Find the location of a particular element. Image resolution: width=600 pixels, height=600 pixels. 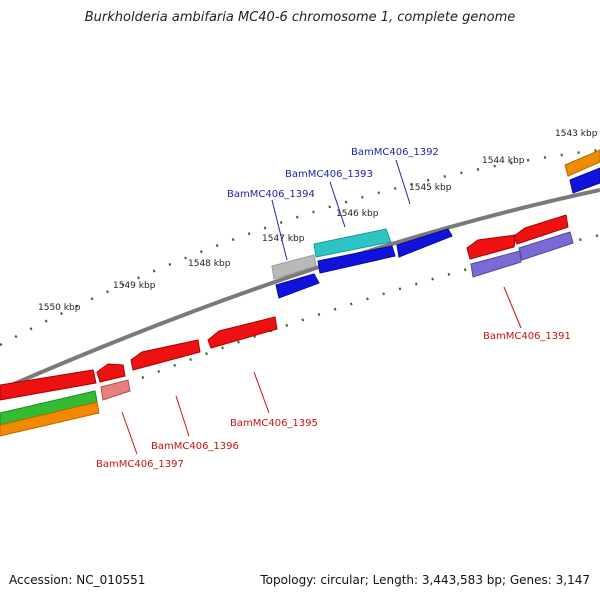

feature-1391-red-b is located at coordinates (541, 229).